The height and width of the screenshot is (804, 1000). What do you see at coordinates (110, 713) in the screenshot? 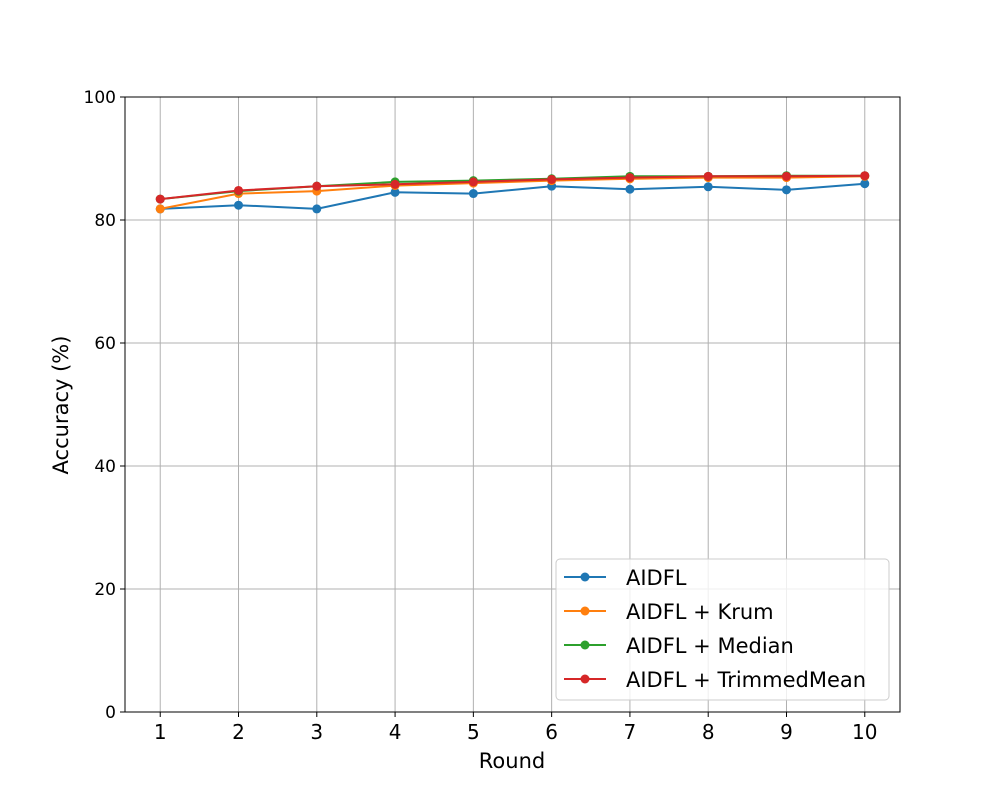
I see `y-tick-label: 0` at bounding box center [110, 713].